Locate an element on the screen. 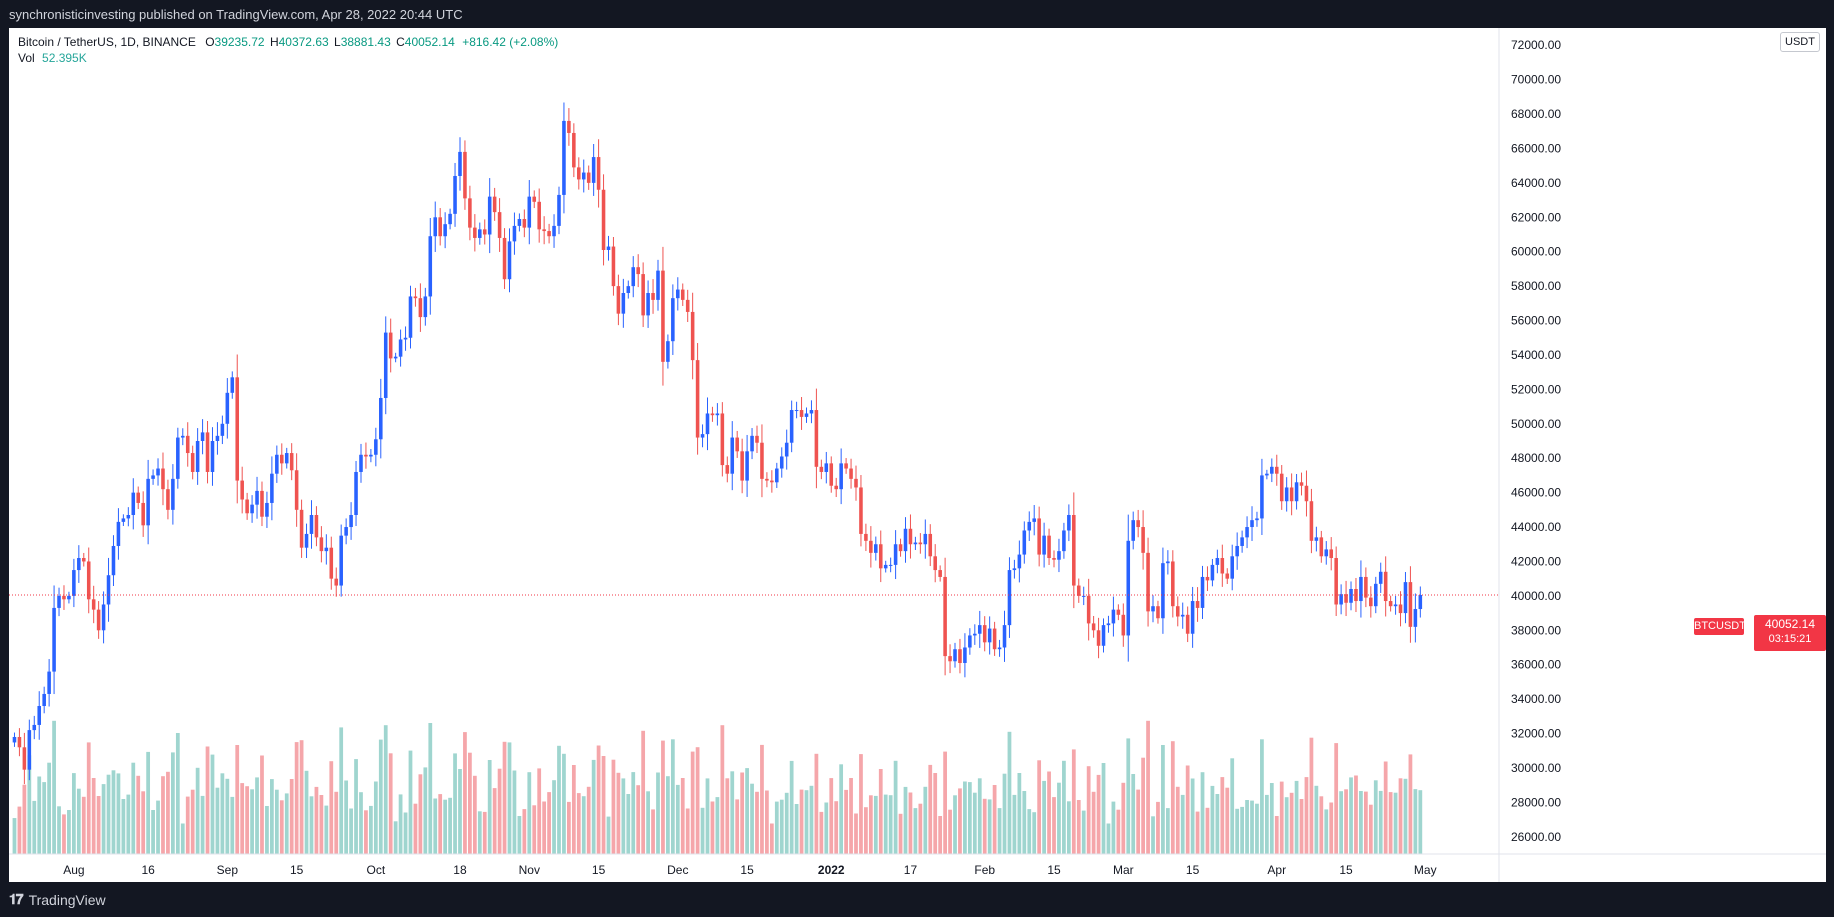 Image resolution: width=1834 pixels, height=917 pixels. price-tick-label: 28000.00 is located at coordinates (1536, 802).